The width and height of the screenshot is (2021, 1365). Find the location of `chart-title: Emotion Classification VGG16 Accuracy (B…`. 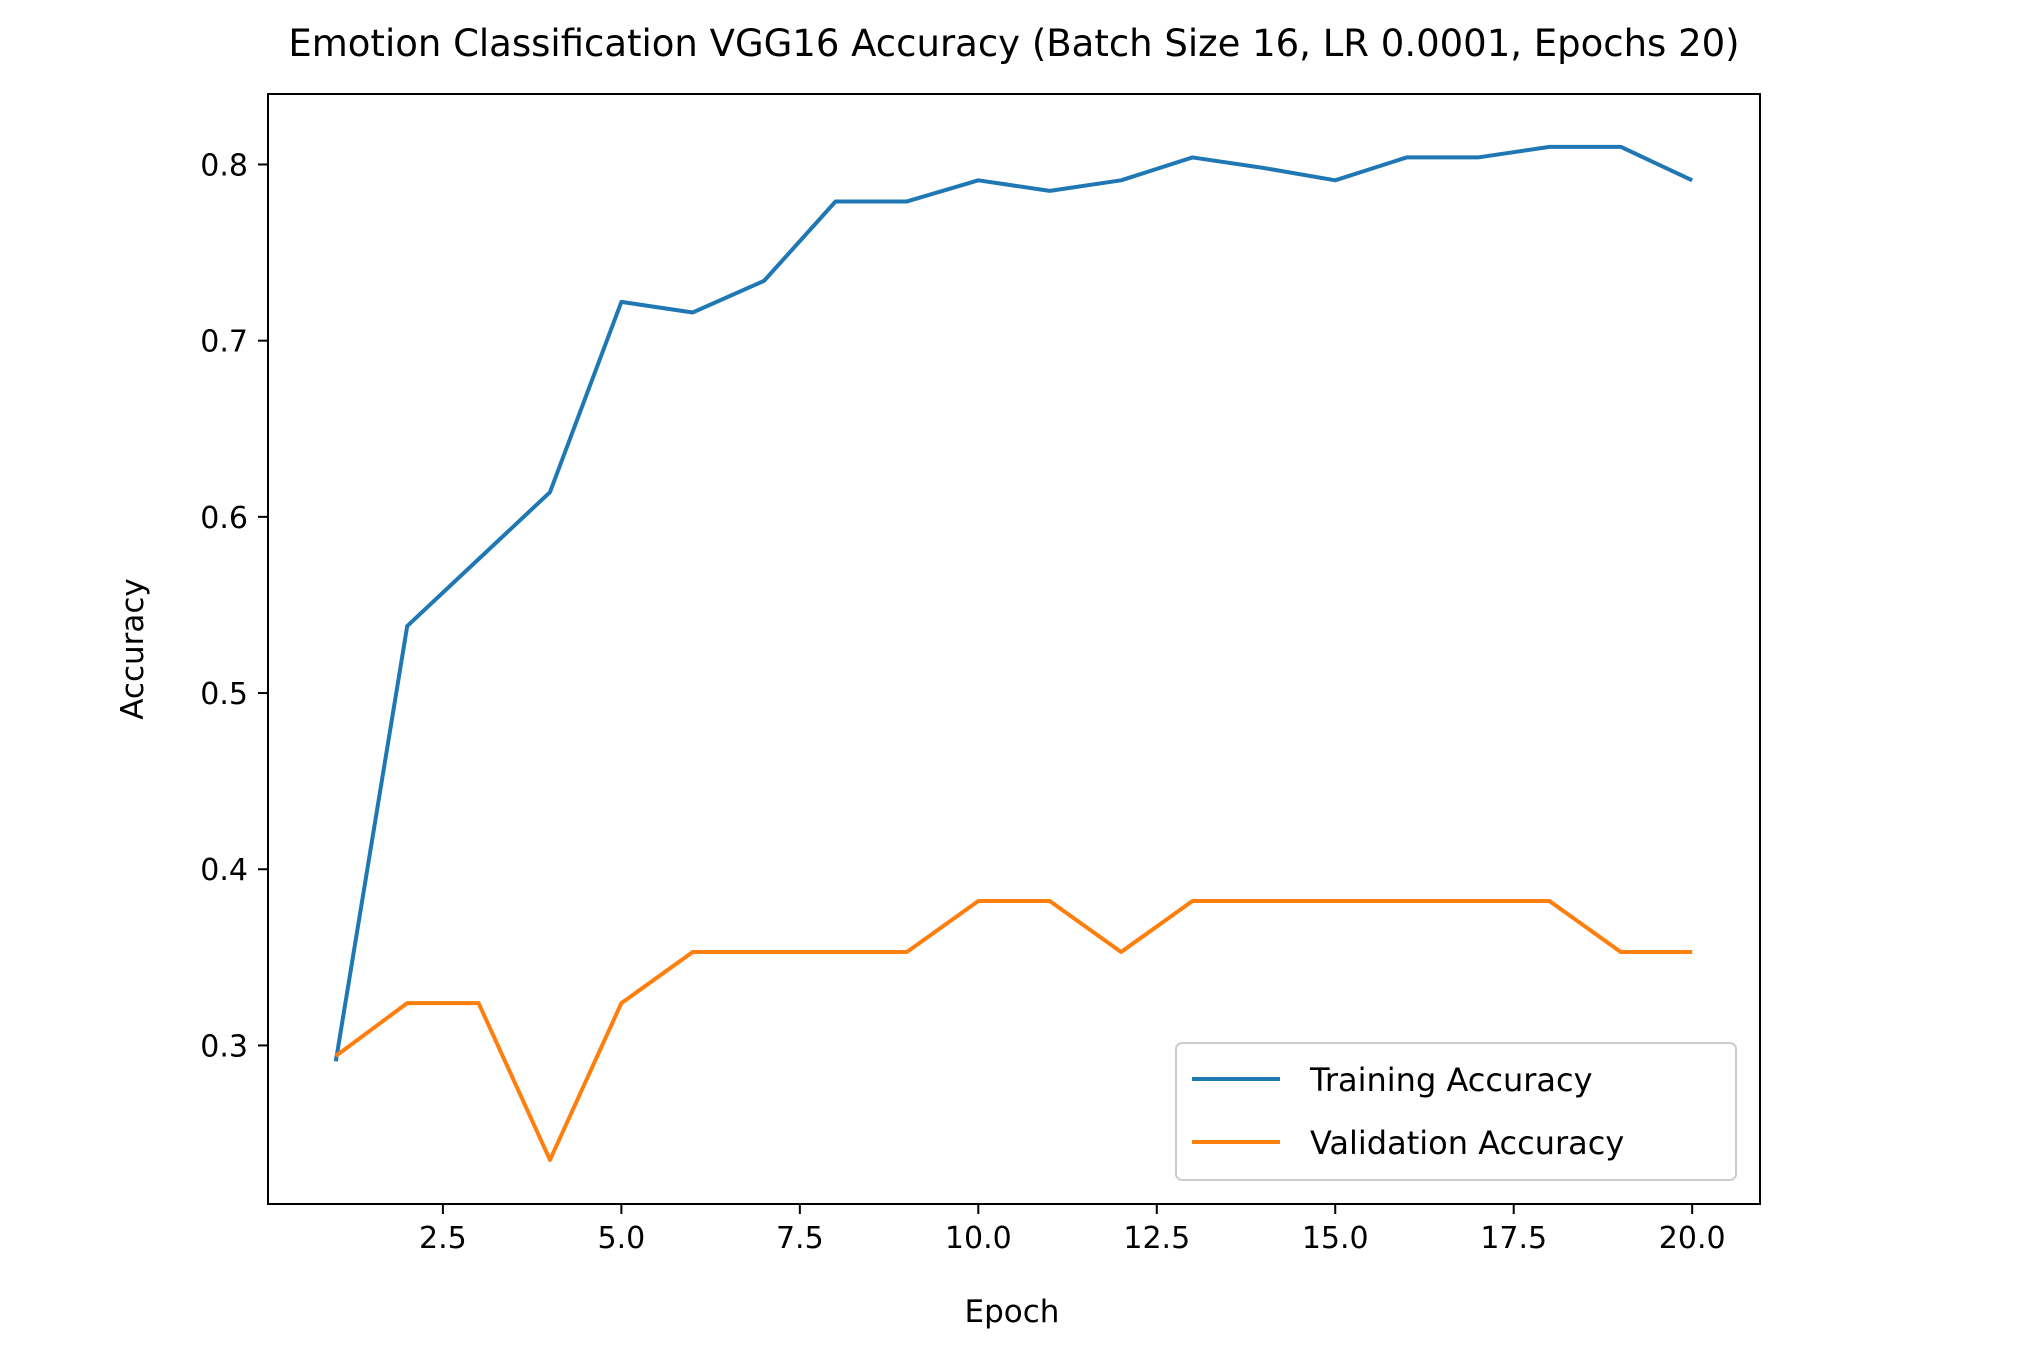

chart-title: Emotion Classification VGG16 Accuracy (B… is located at coordinates (1013, 43).